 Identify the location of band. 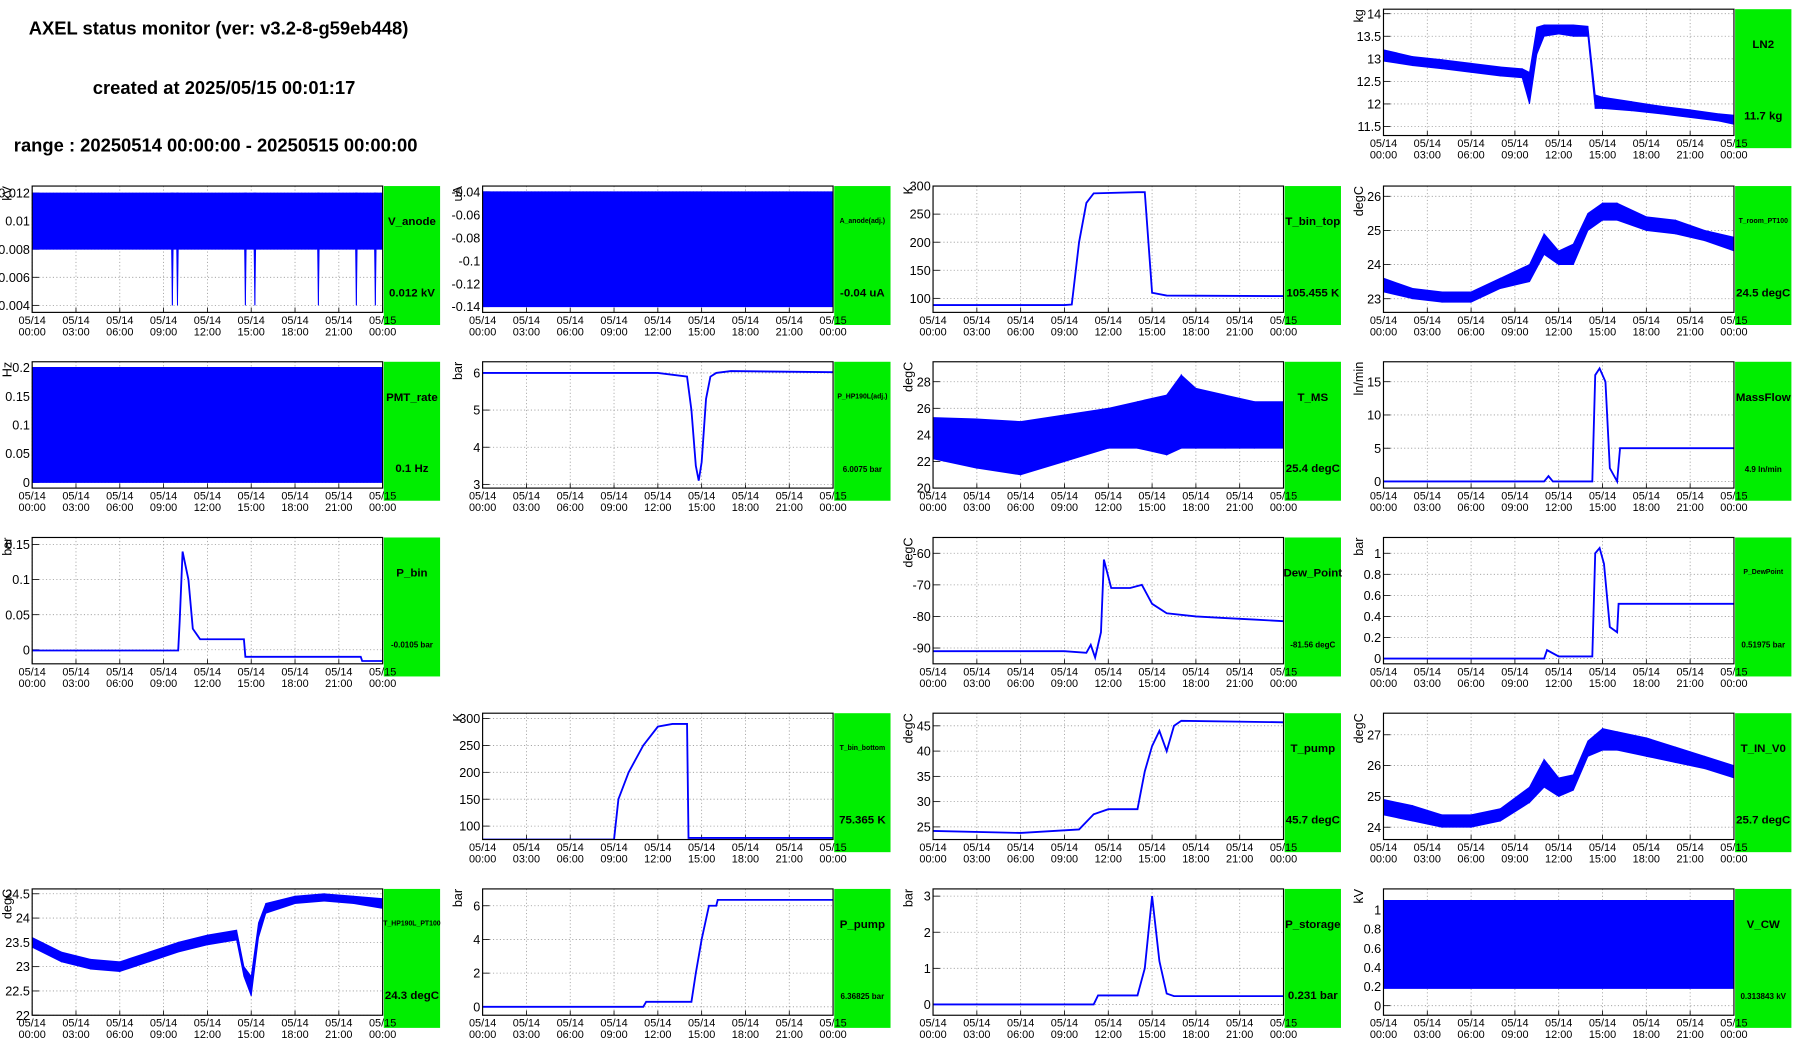
(658, 249).